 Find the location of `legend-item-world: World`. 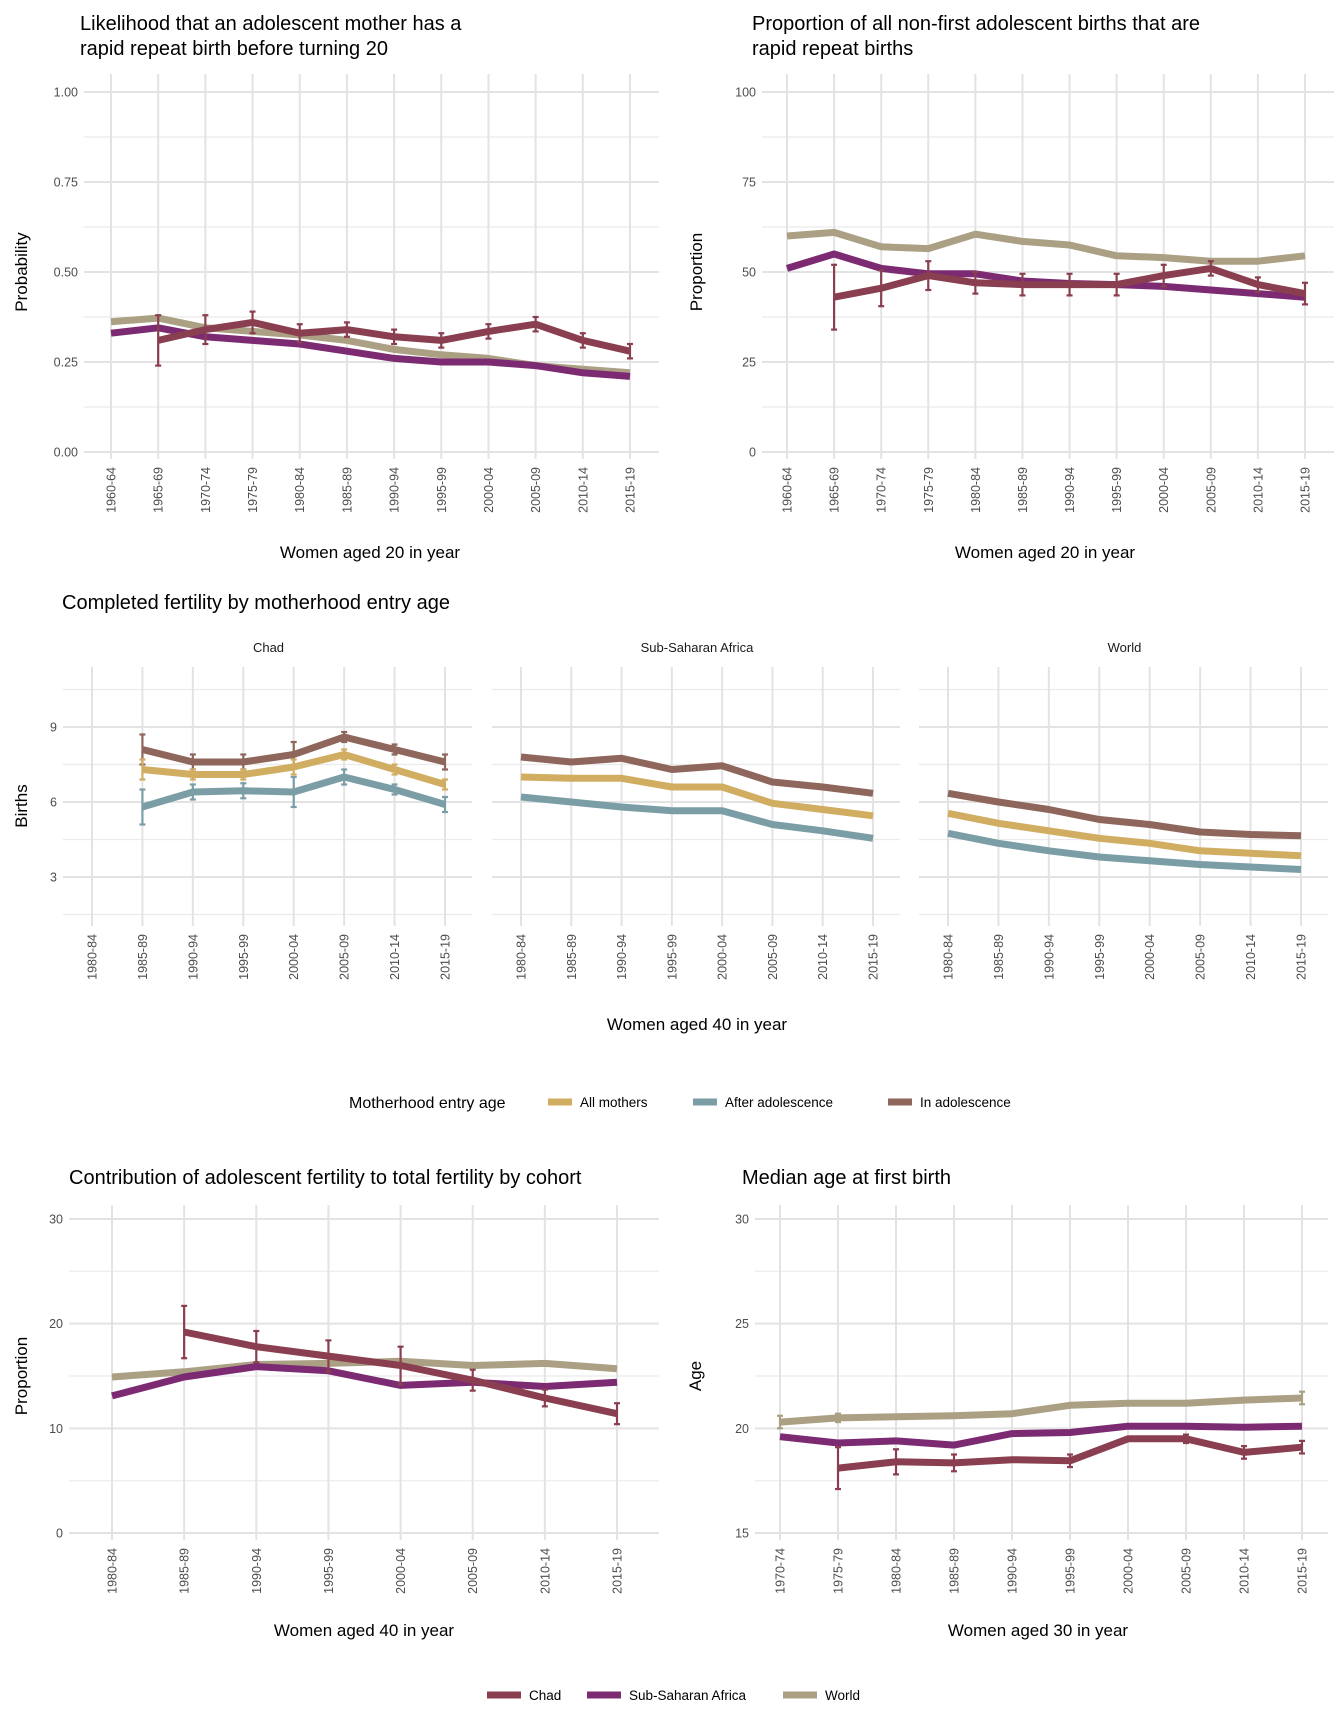

legend-item-world: World is located at coordinates (821, 1695).